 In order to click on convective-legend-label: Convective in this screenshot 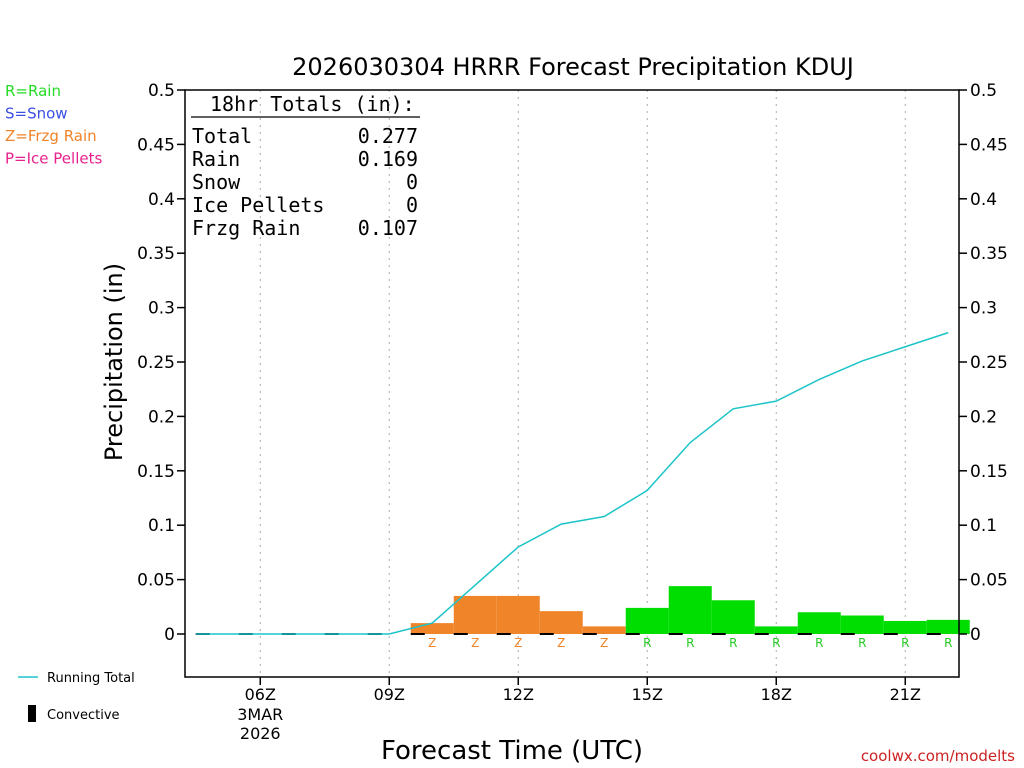, I will do `click(83, 715)`.